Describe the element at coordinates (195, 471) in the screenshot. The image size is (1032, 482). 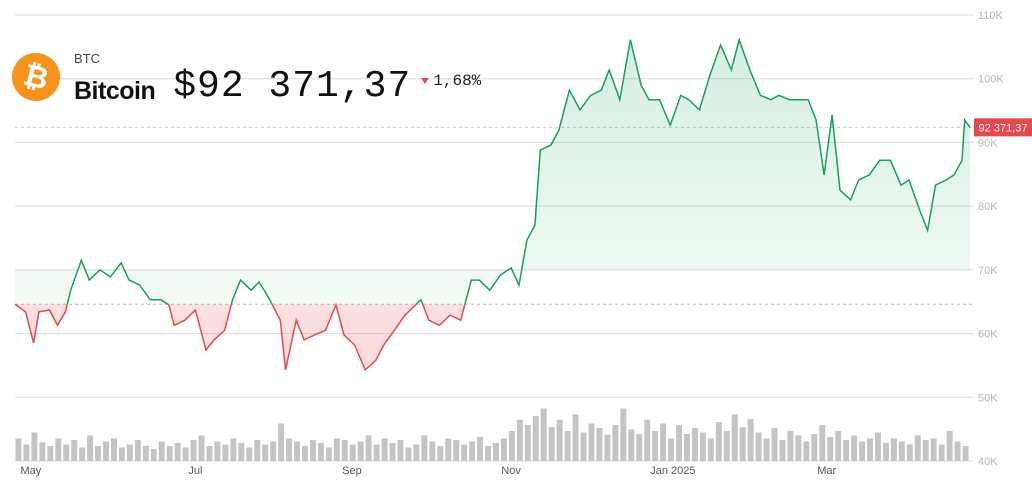
I see `x-tick-label: Jul` at that location.